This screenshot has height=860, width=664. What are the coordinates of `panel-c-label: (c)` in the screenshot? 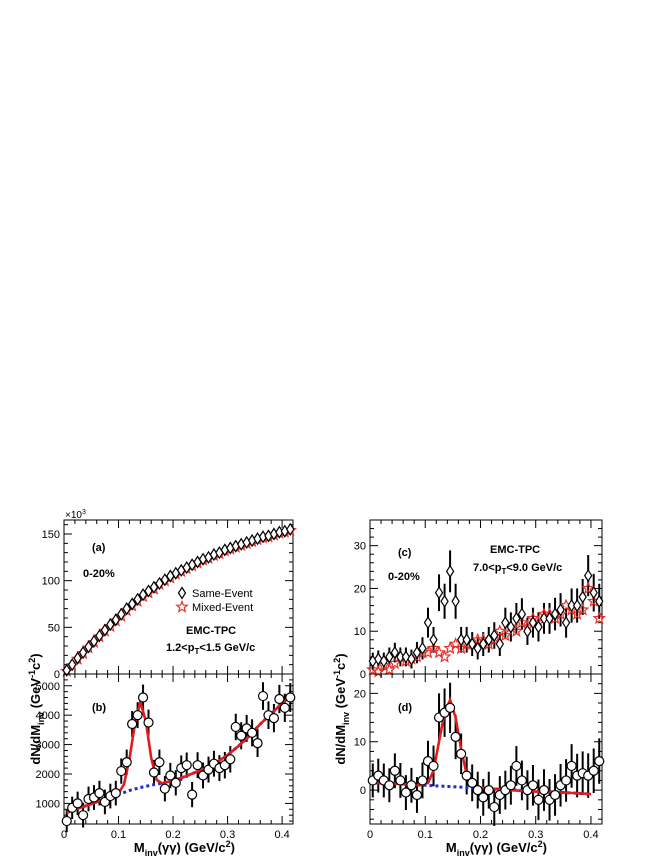 It's located at (405, 553).